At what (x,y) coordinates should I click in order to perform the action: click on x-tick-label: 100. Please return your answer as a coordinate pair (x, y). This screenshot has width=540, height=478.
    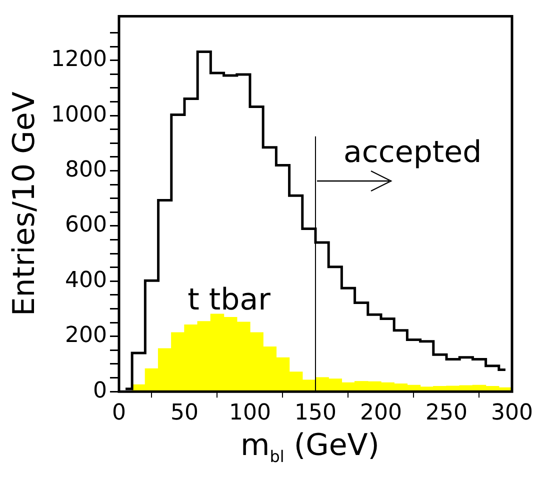
    Looking at the image, I should click on (249, 413).